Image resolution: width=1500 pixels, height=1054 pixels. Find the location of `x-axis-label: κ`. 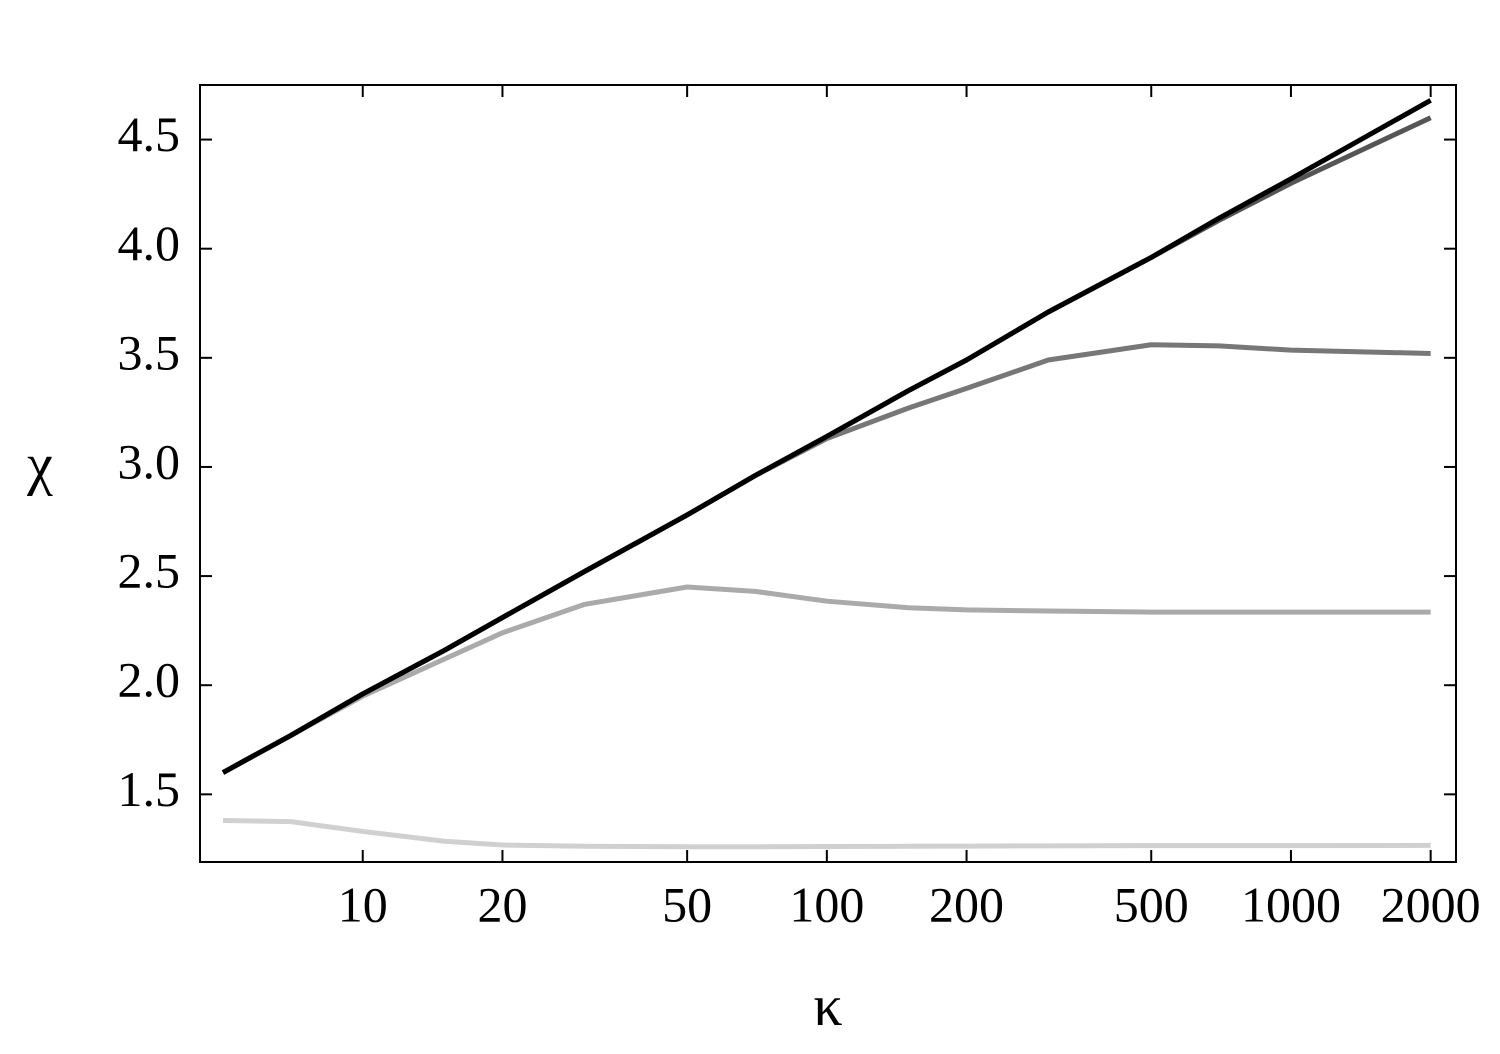

x-axis-label: κ is located at coordinates (827, 1005).